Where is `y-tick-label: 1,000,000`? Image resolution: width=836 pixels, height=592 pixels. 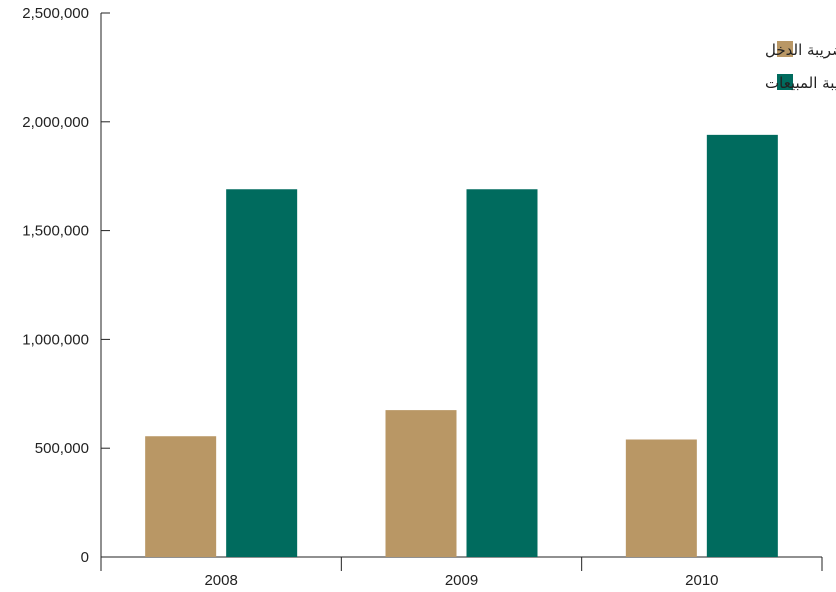 y-tick-label: 1,000,000 is located at coordinates (55, 339).